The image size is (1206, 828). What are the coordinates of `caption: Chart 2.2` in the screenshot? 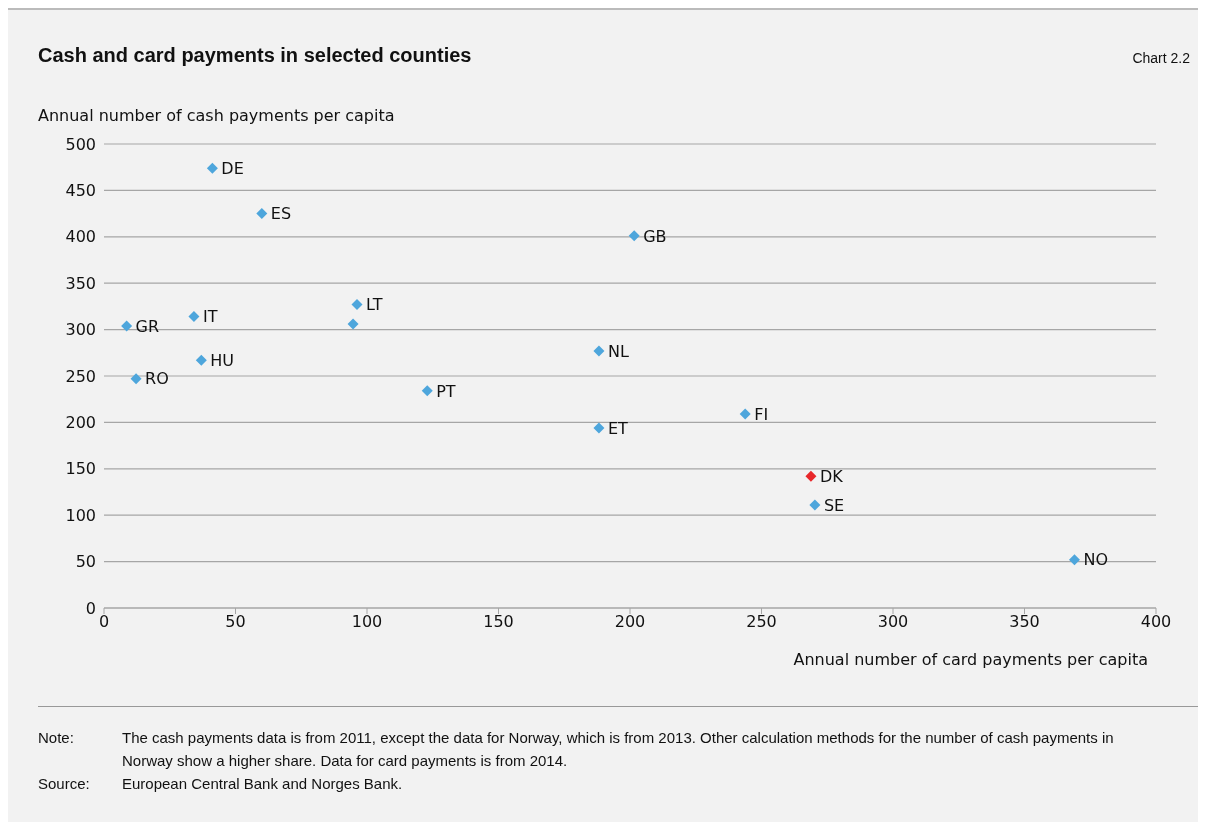 It's located at (1161, 58).